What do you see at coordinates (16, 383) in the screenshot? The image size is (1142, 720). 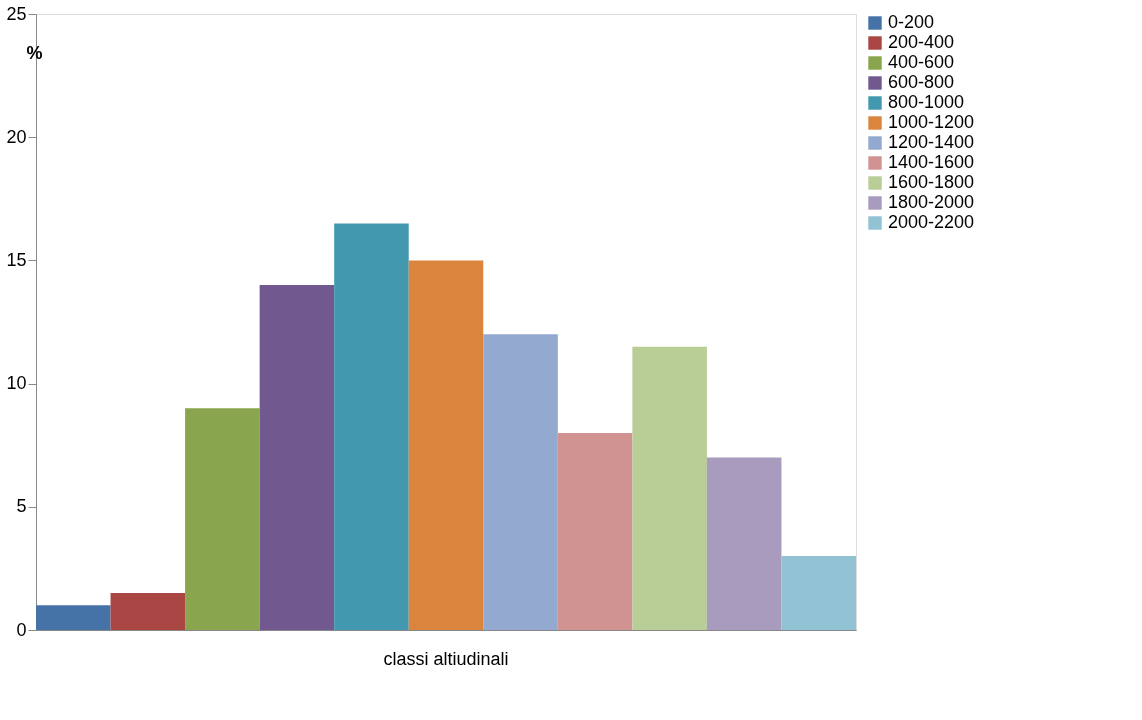 I see `y-tick-label: 10` at bounding box center [16, 383].